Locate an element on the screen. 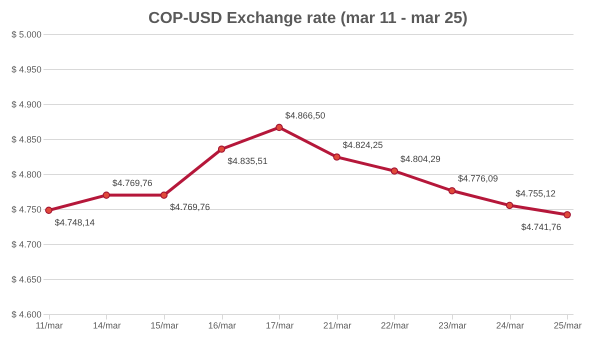 This screenshot has width=601, height=338. y-tick-label: $ 4.600 is located at coordinates (26, 315).